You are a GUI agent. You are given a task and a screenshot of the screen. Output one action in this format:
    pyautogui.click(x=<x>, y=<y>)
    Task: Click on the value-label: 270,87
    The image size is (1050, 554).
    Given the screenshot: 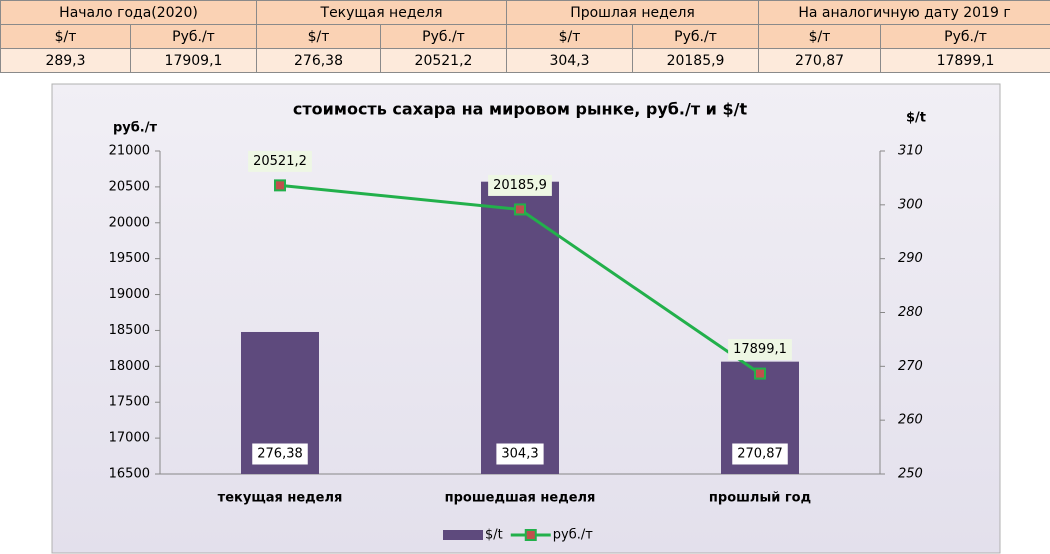 What is the action you would take?
    pyautogui.click(x=760, y=454)
    